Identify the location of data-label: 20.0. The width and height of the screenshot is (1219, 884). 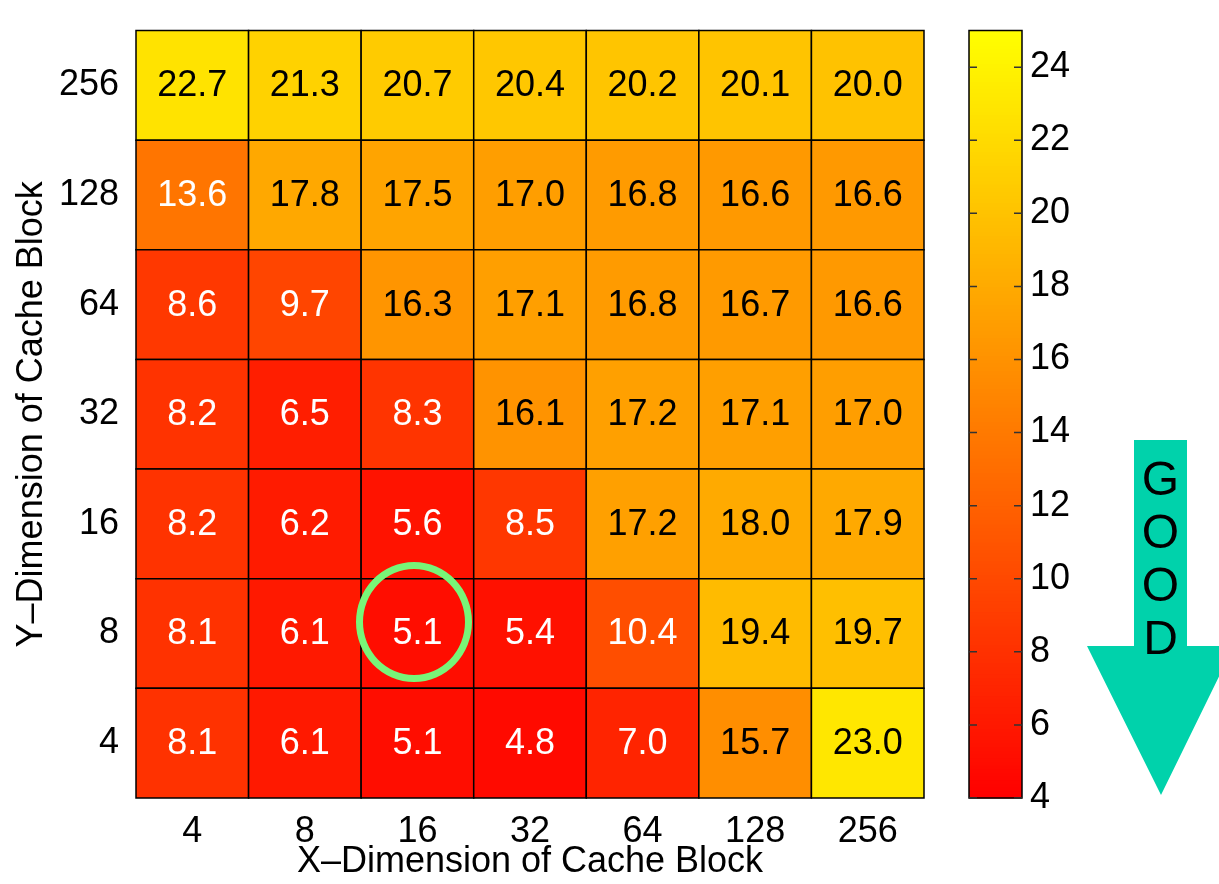
(867, 84).